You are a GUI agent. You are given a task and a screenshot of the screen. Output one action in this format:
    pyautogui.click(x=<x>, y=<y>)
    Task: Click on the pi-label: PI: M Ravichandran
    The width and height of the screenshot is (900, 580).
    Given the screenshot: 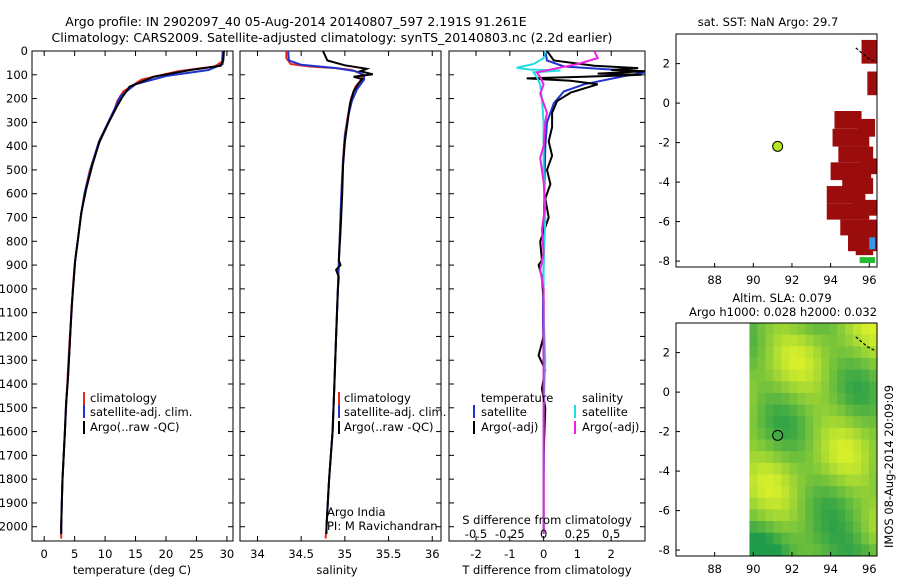 What is the action you would take?
    pyautogui.click(x=382, y=526)
    